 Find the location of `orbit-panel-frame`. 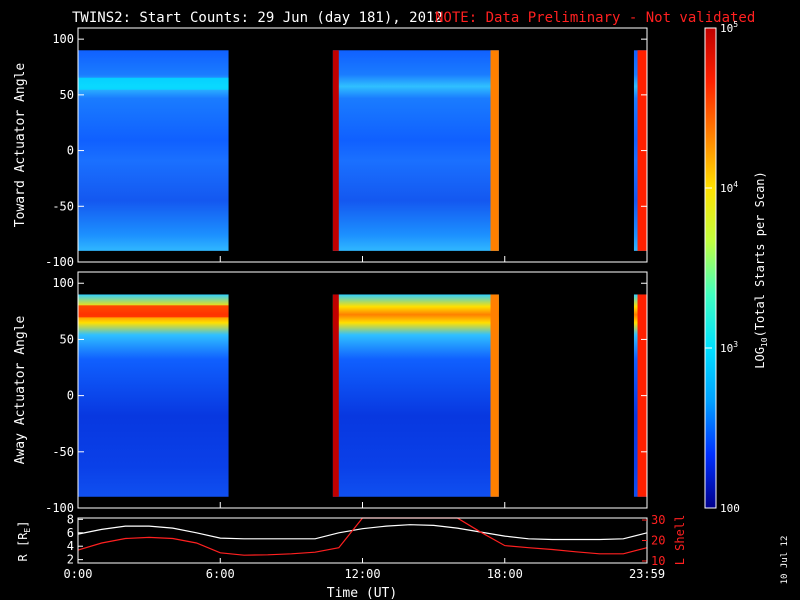

orbit-panel-frame is located at coordinates (362, 540).